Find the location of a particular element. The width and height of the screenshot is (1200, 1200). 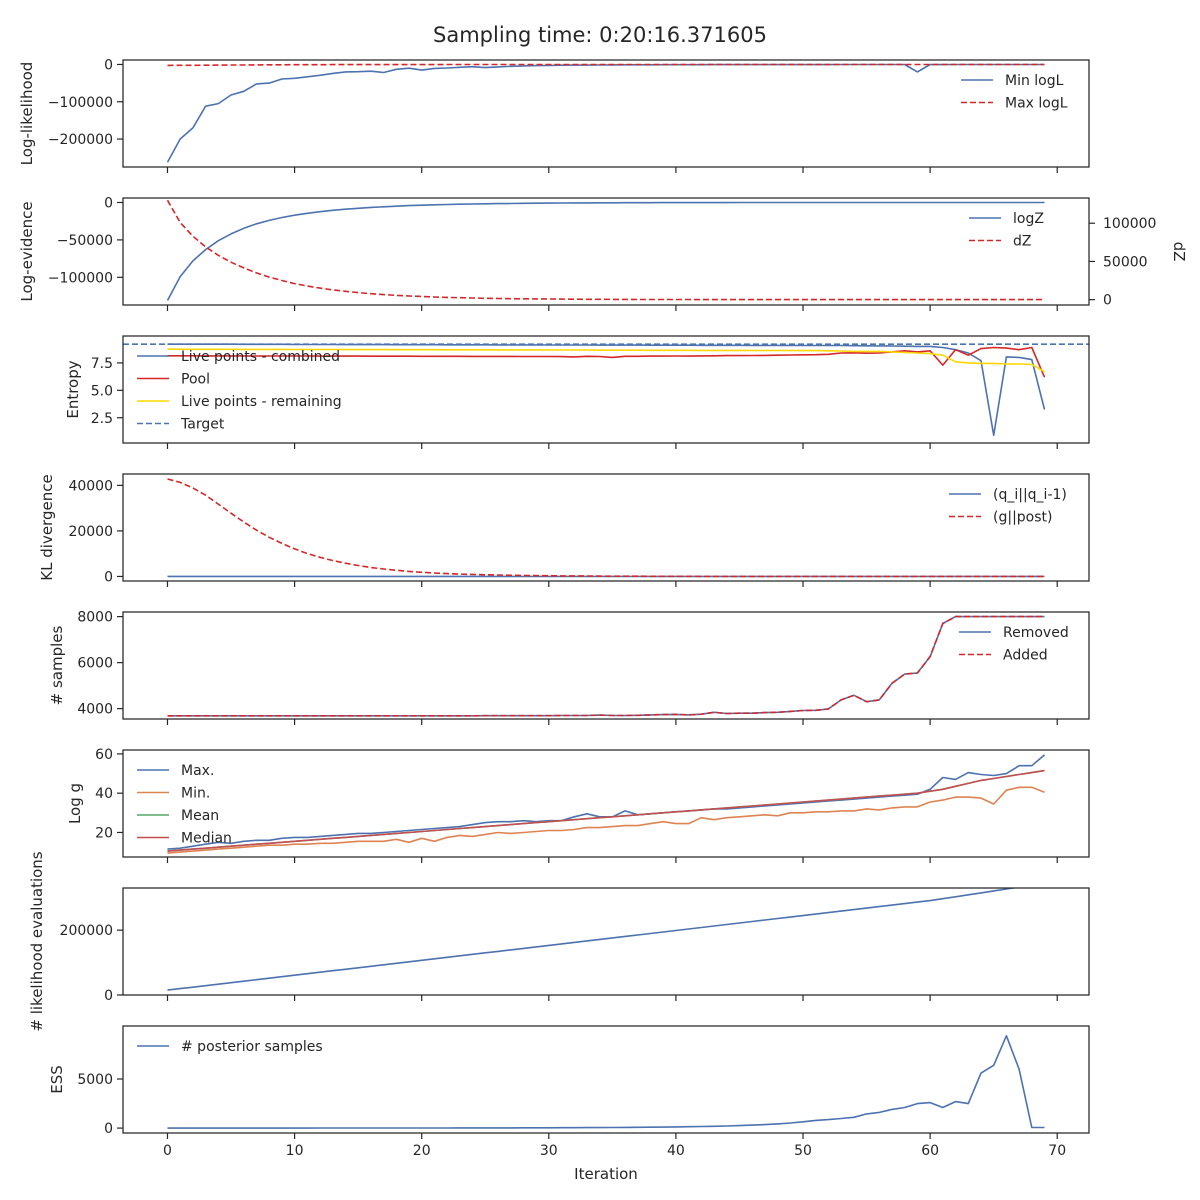

series-line--g-post- is located at coordinates (606, 528).